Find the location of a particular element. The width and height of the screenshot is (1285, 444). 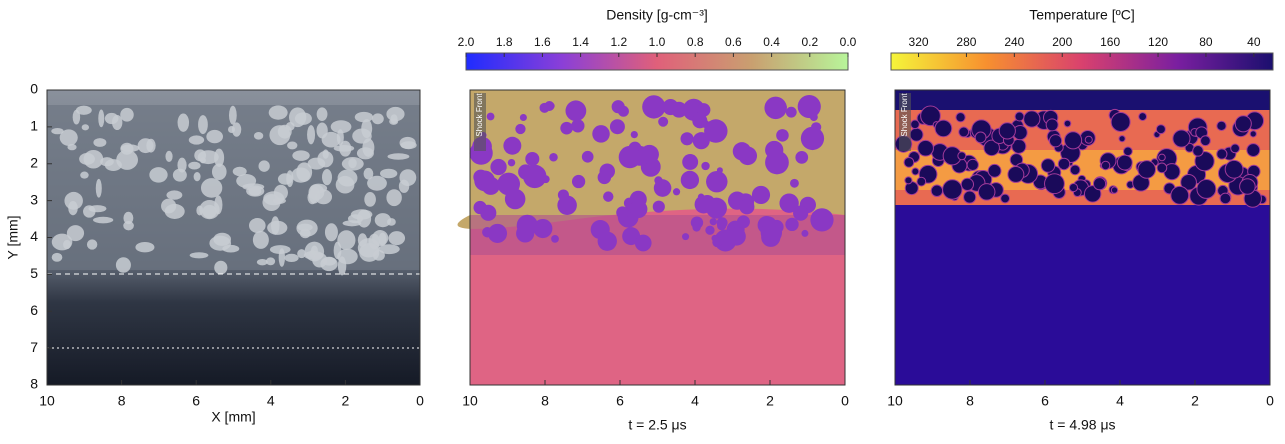

colorbar-tick-label: 0.8 is located at coordinates (695, 42).